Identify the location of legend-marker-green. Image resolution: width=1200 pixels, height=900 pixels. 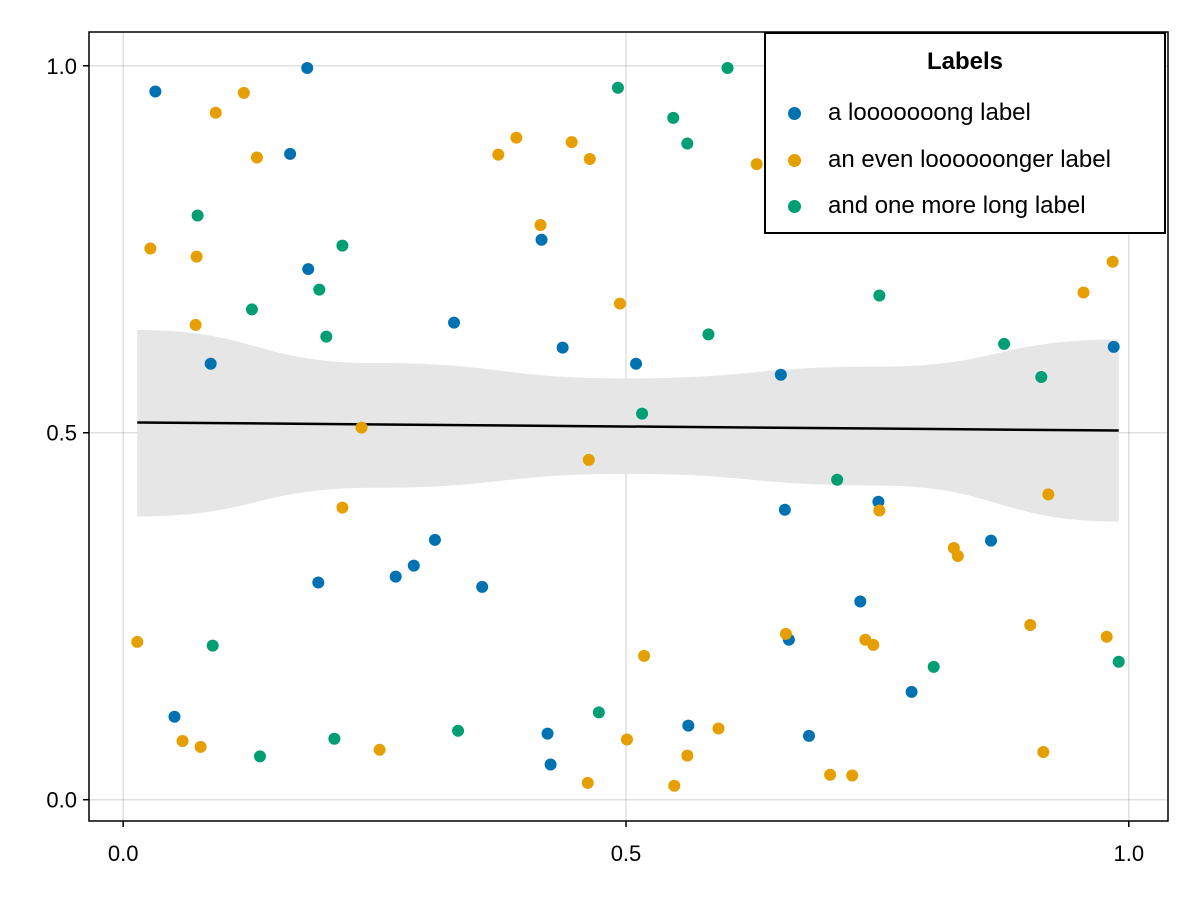
(794, 206).